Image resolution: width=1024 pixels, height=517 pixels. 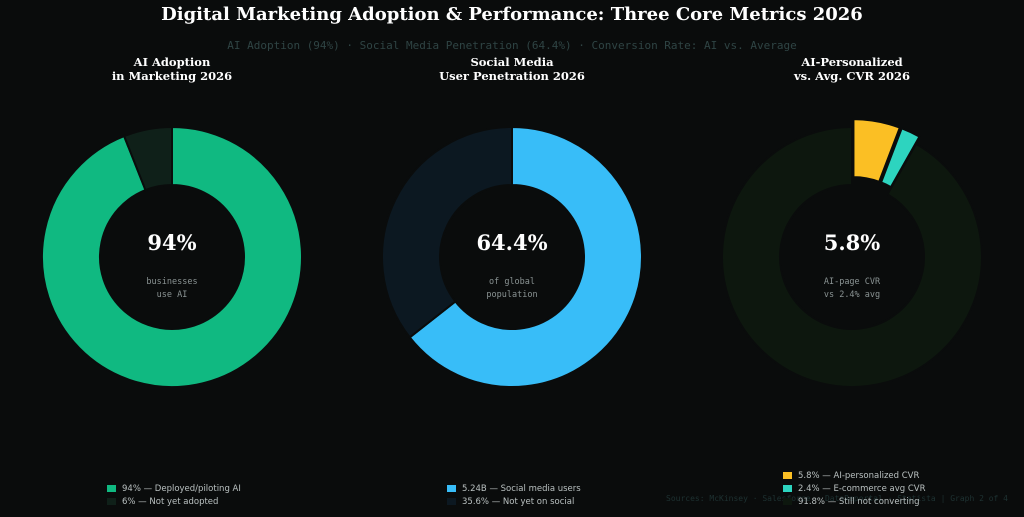 I want to click on panel-title-line: AI Adoption, so click(x=172, y=62).